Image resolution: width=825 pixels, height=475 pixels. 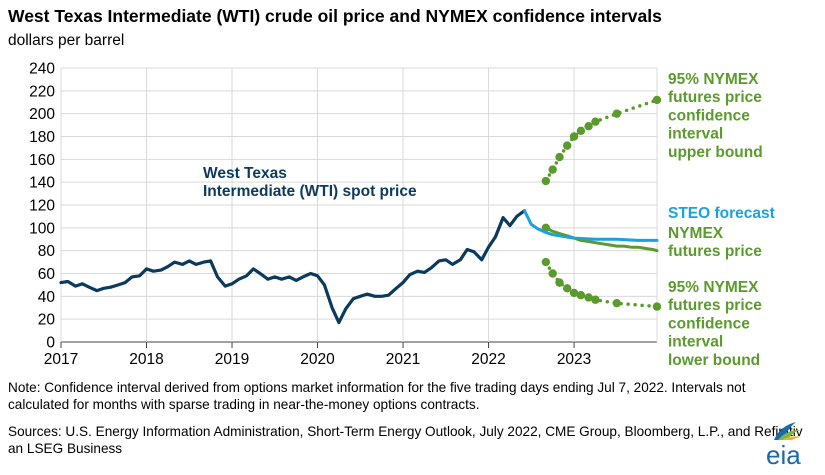 I want to click on annotation-lower: confidence, so click(x=709, y=323).